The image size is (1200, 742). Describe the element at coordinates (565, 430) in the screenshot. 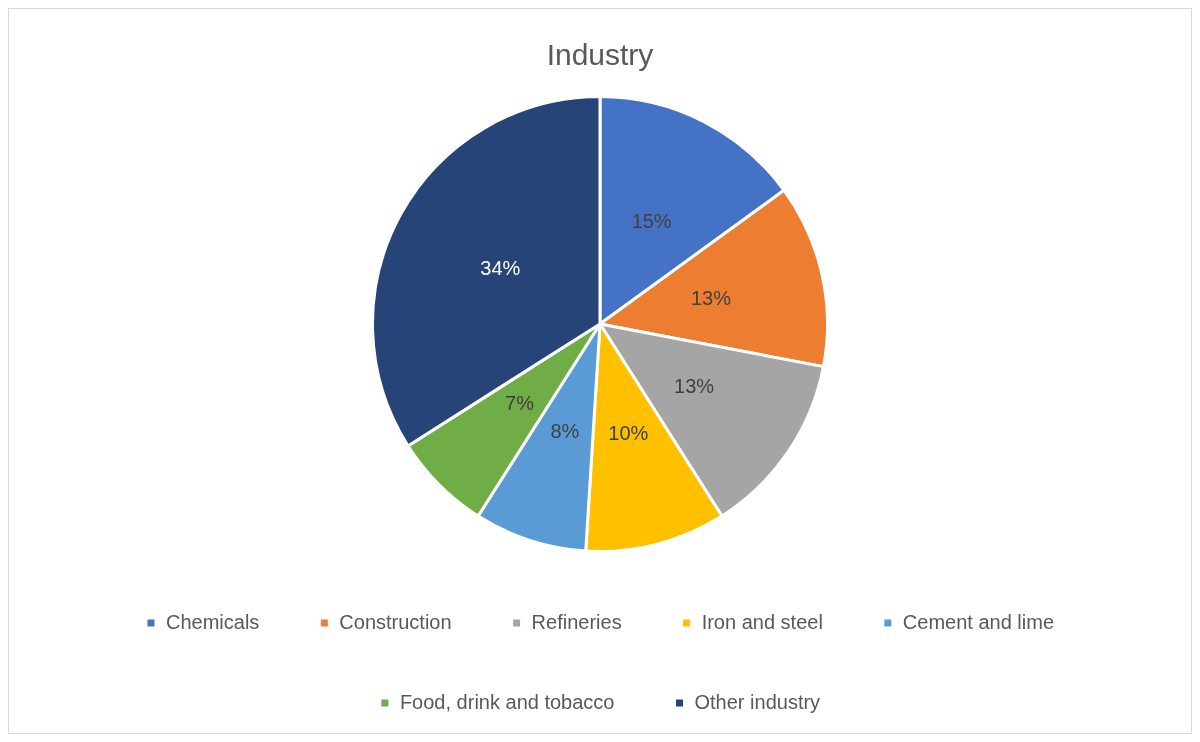

I see `data-label: 8%` at that location.